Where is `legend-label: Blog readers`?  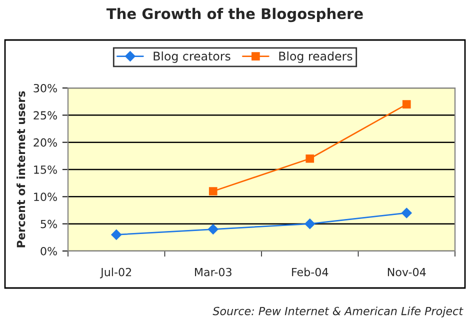
legend-label: Blog readers is located at coordinates (315, 57).